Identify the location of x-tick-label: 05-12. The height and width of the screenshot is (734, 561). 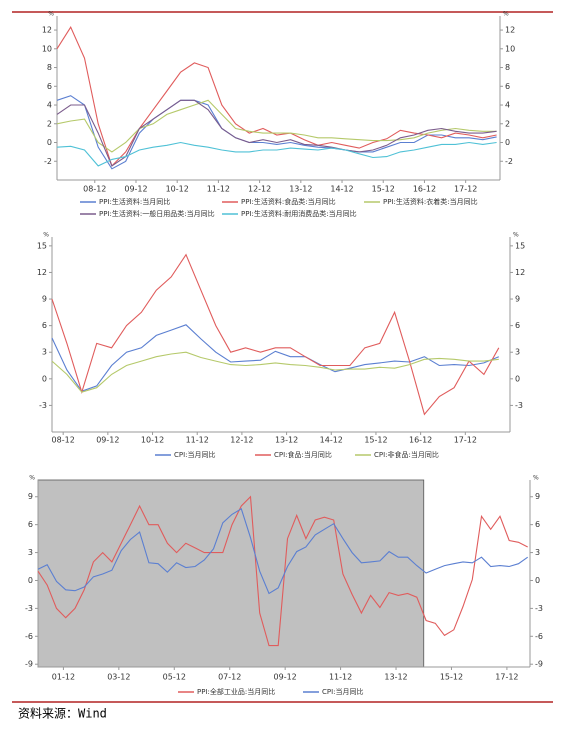
(174, 677).